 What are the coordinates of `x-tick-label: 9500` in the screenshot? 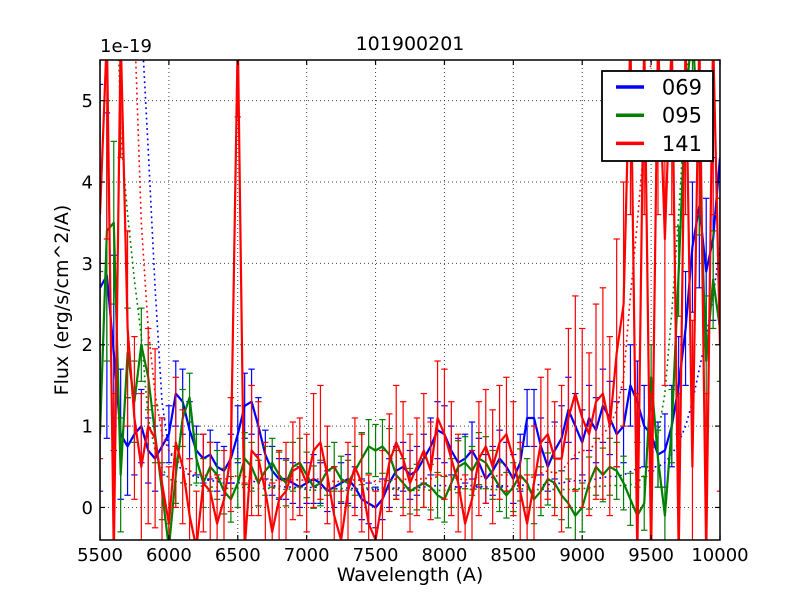 It's located at (651, 555).